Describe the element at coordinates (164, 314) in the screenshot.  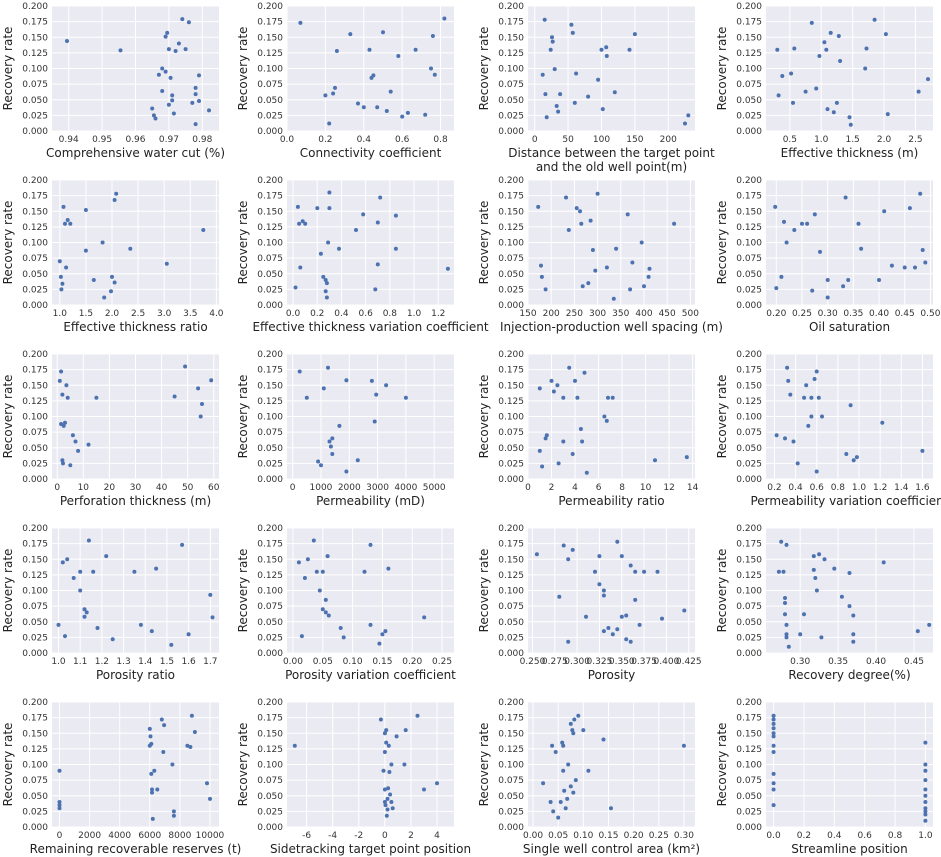
I see `x-tick-label: 3.0` at that location.